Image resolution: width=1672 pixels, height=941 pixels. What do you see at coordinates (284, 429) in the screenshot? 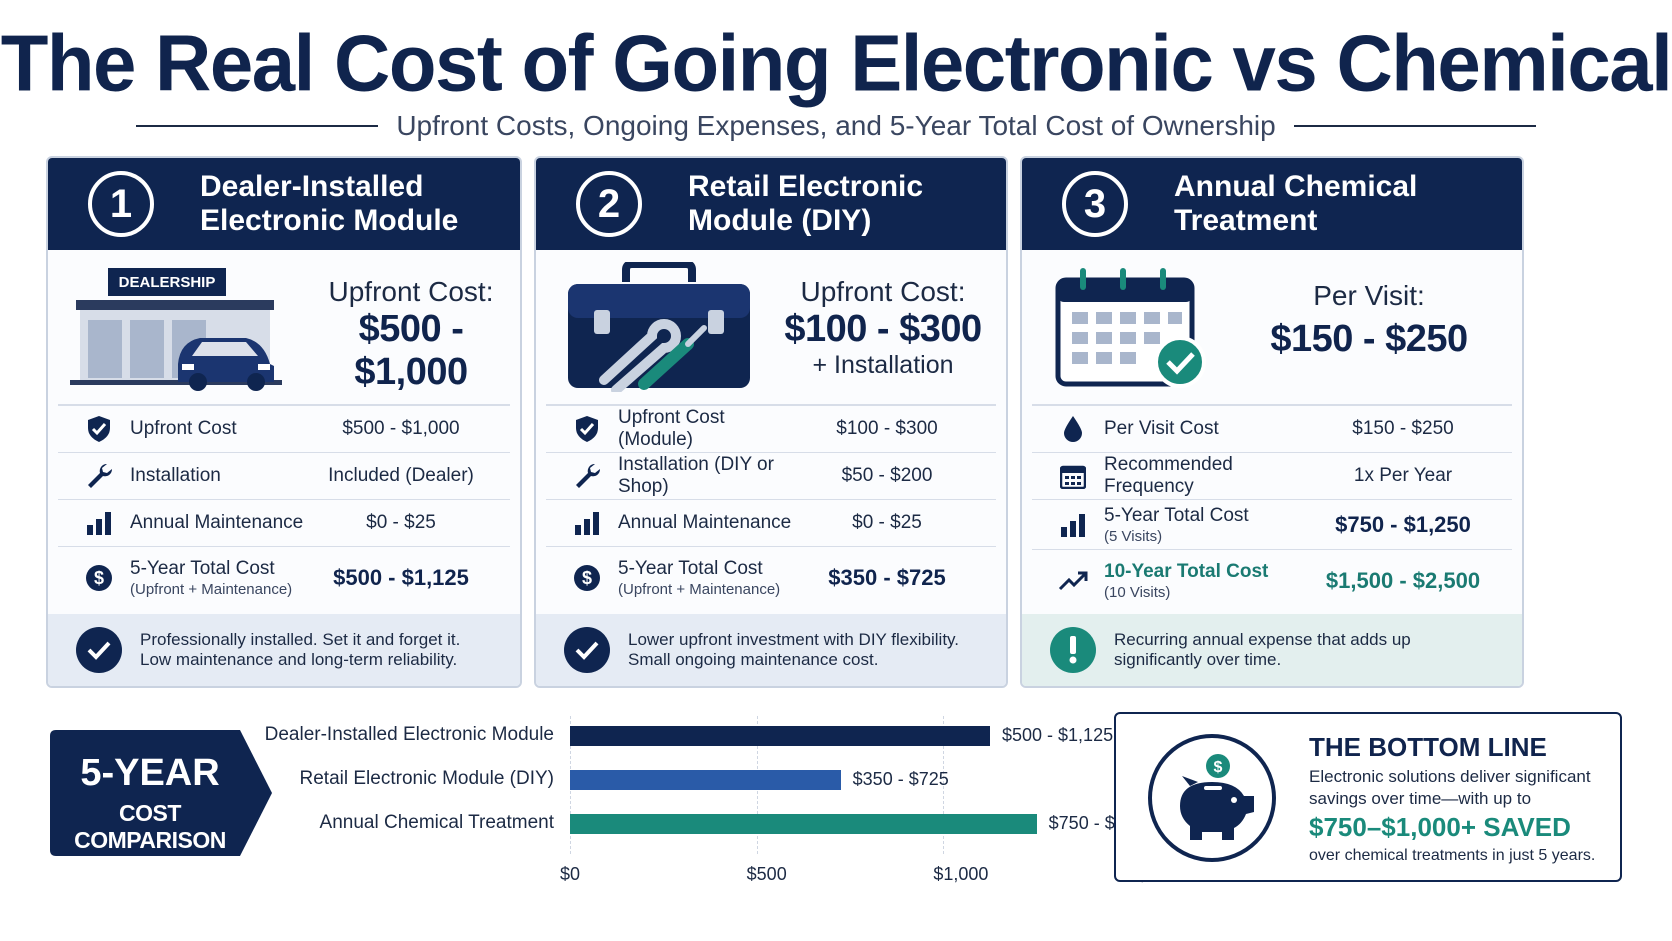
I see `table-row: Upfront Cost $500 - $1,000` at bounding box center [284, 429].